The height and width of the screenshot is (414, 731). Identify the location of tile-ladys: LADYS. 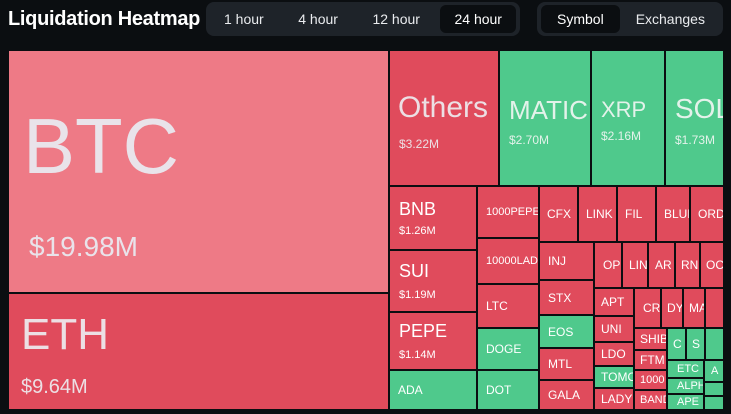
(614, 399).